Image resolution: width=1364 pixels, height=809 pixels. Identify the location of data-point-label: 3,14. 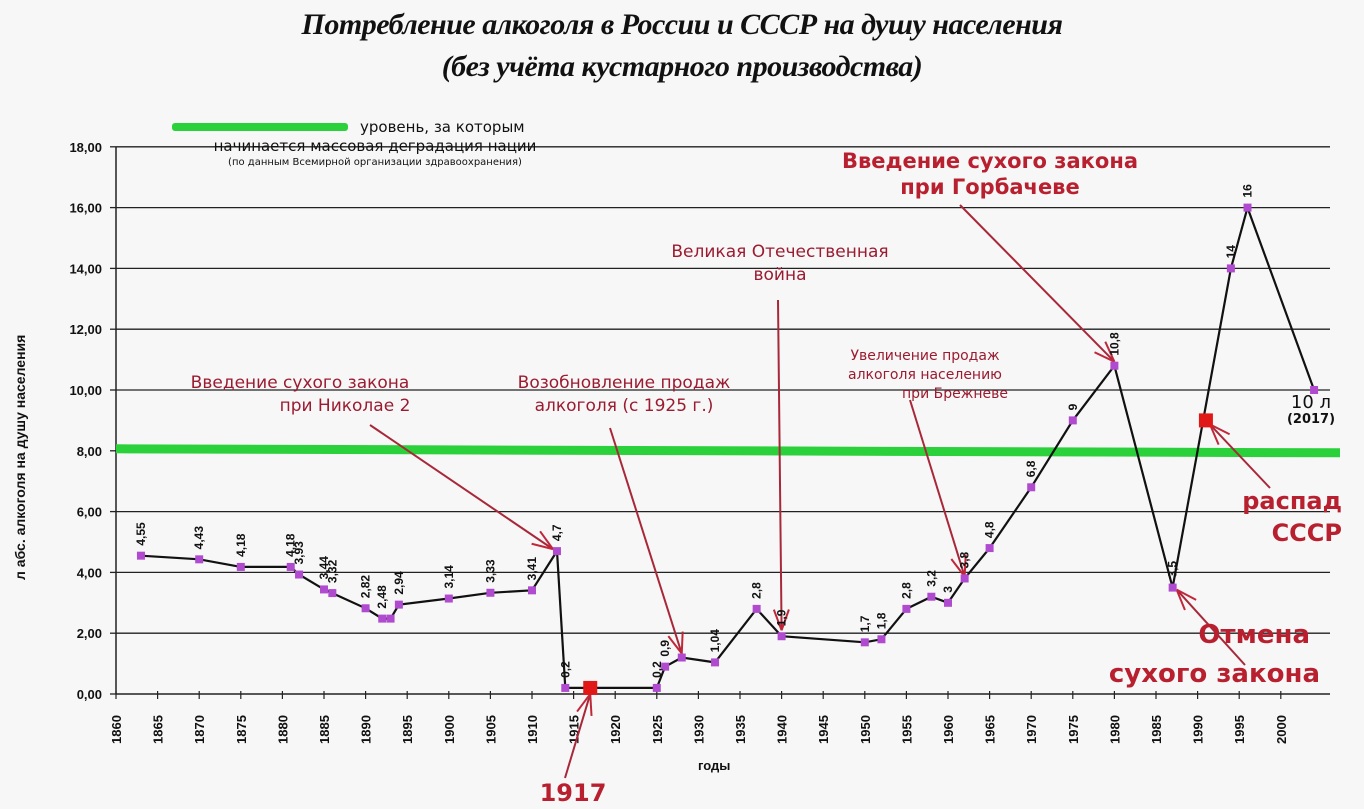
(449, 577).